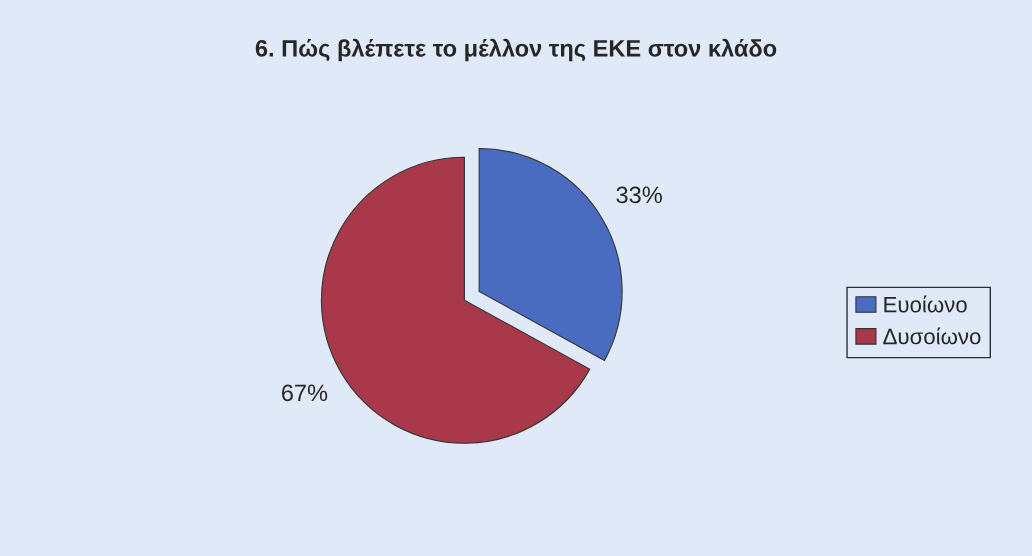  What do you see at coordinates (304, 393) in the screenshot?
I see `data-label: 67%` at bounding box center [304, 393].